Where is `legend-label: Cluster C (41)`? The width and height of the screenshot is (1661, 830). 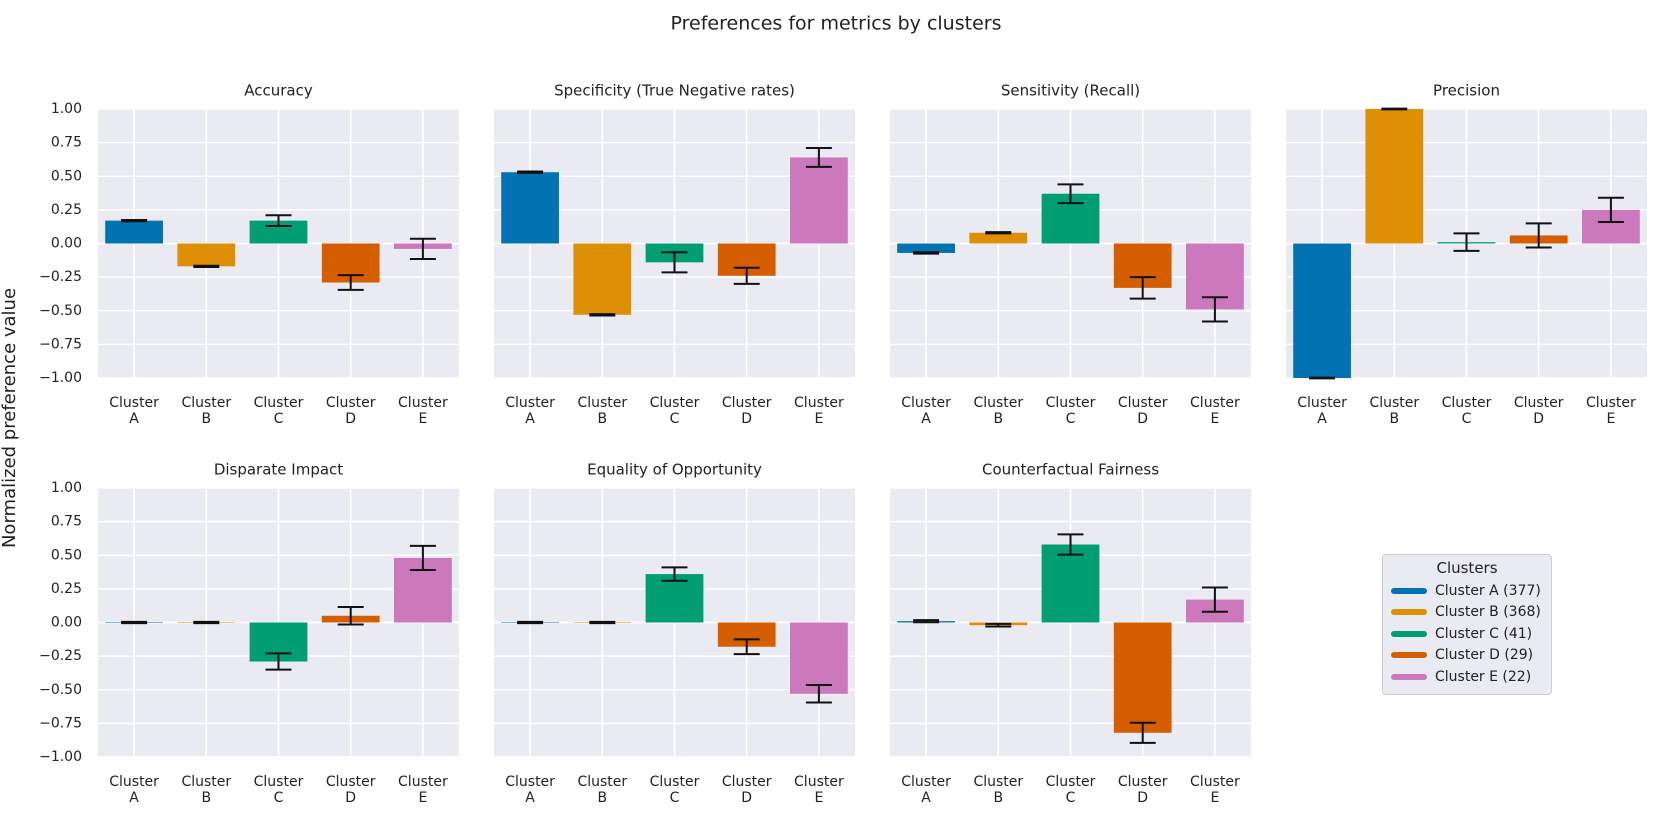
legend-label: Cluster C (41) is located at coordinates (1484, 633).